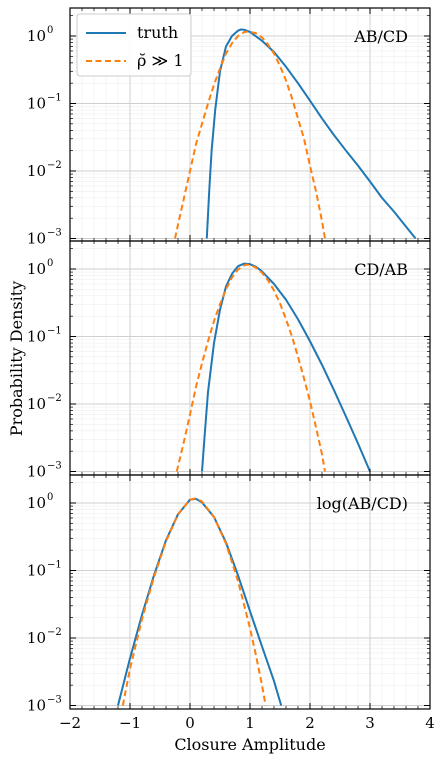  Describe the element at coordinates (130, 723) in the screenshot. I see `x-tick-label: −1` at that location.